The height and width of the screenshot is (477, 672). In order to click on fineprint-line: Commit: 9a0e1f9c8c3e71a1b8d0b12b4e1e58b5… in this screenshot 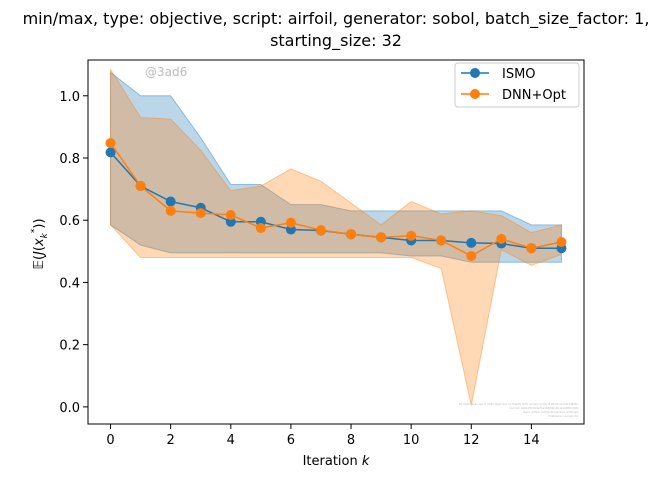, I will do `click(543, 408)`.